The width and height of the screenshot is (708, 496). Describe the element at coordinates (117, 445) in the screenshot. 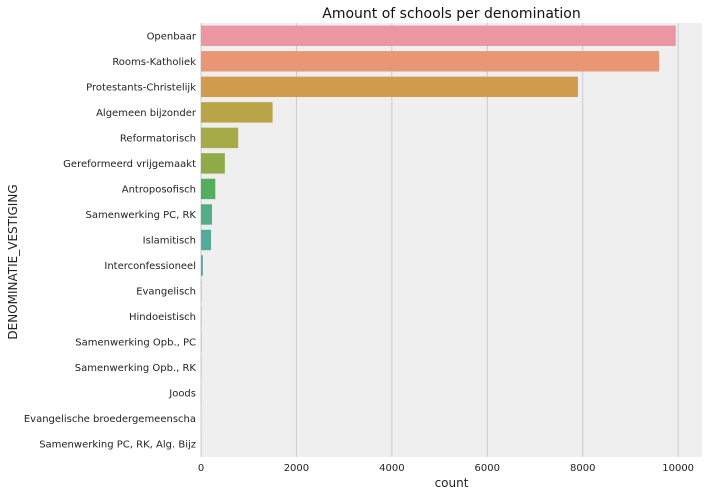

I see `y-tick-label: Samenwerking PC, RK, Alg. Bijz` at that location.